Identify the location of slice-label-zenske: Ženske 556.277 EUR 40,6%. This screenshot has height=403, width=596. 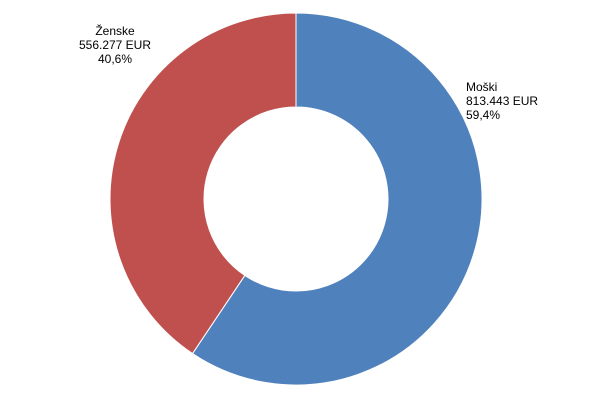
(115, 45).